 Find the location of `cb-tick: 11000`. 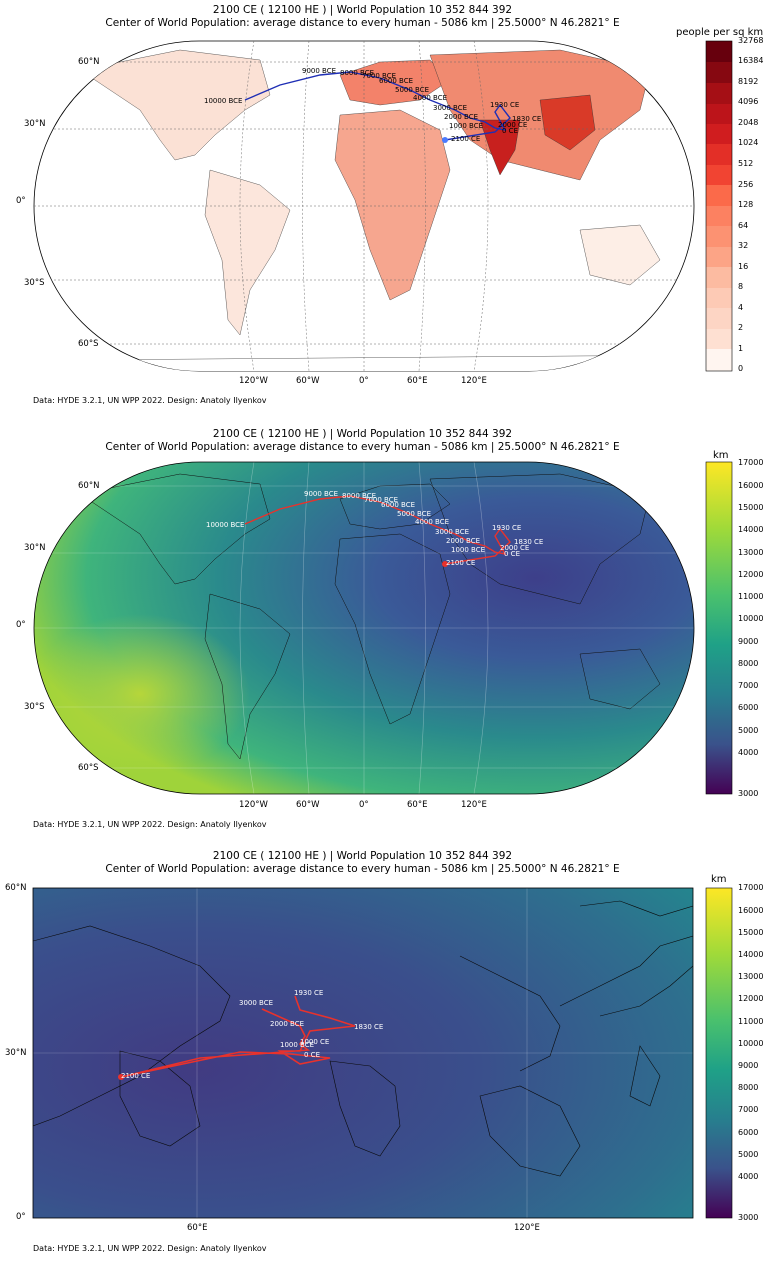

cb-tick: 11000 is located at coordinates (751, 1021).